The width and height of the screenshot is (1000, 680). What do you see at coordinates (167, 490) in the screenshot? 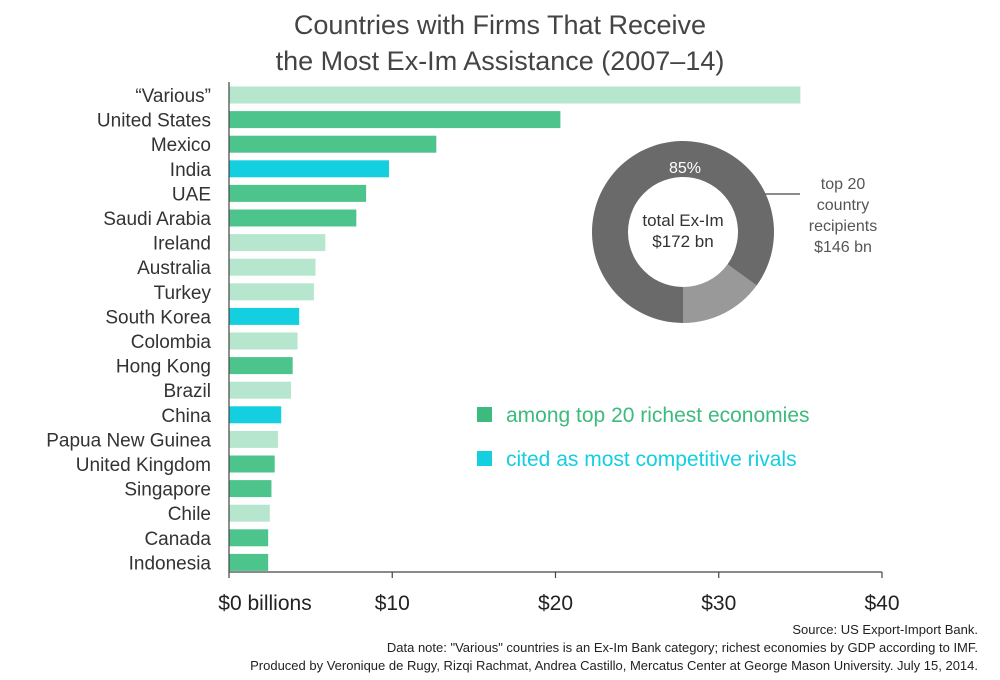
I see `category-label-16: Singapore` at bounding box center [167, 490].